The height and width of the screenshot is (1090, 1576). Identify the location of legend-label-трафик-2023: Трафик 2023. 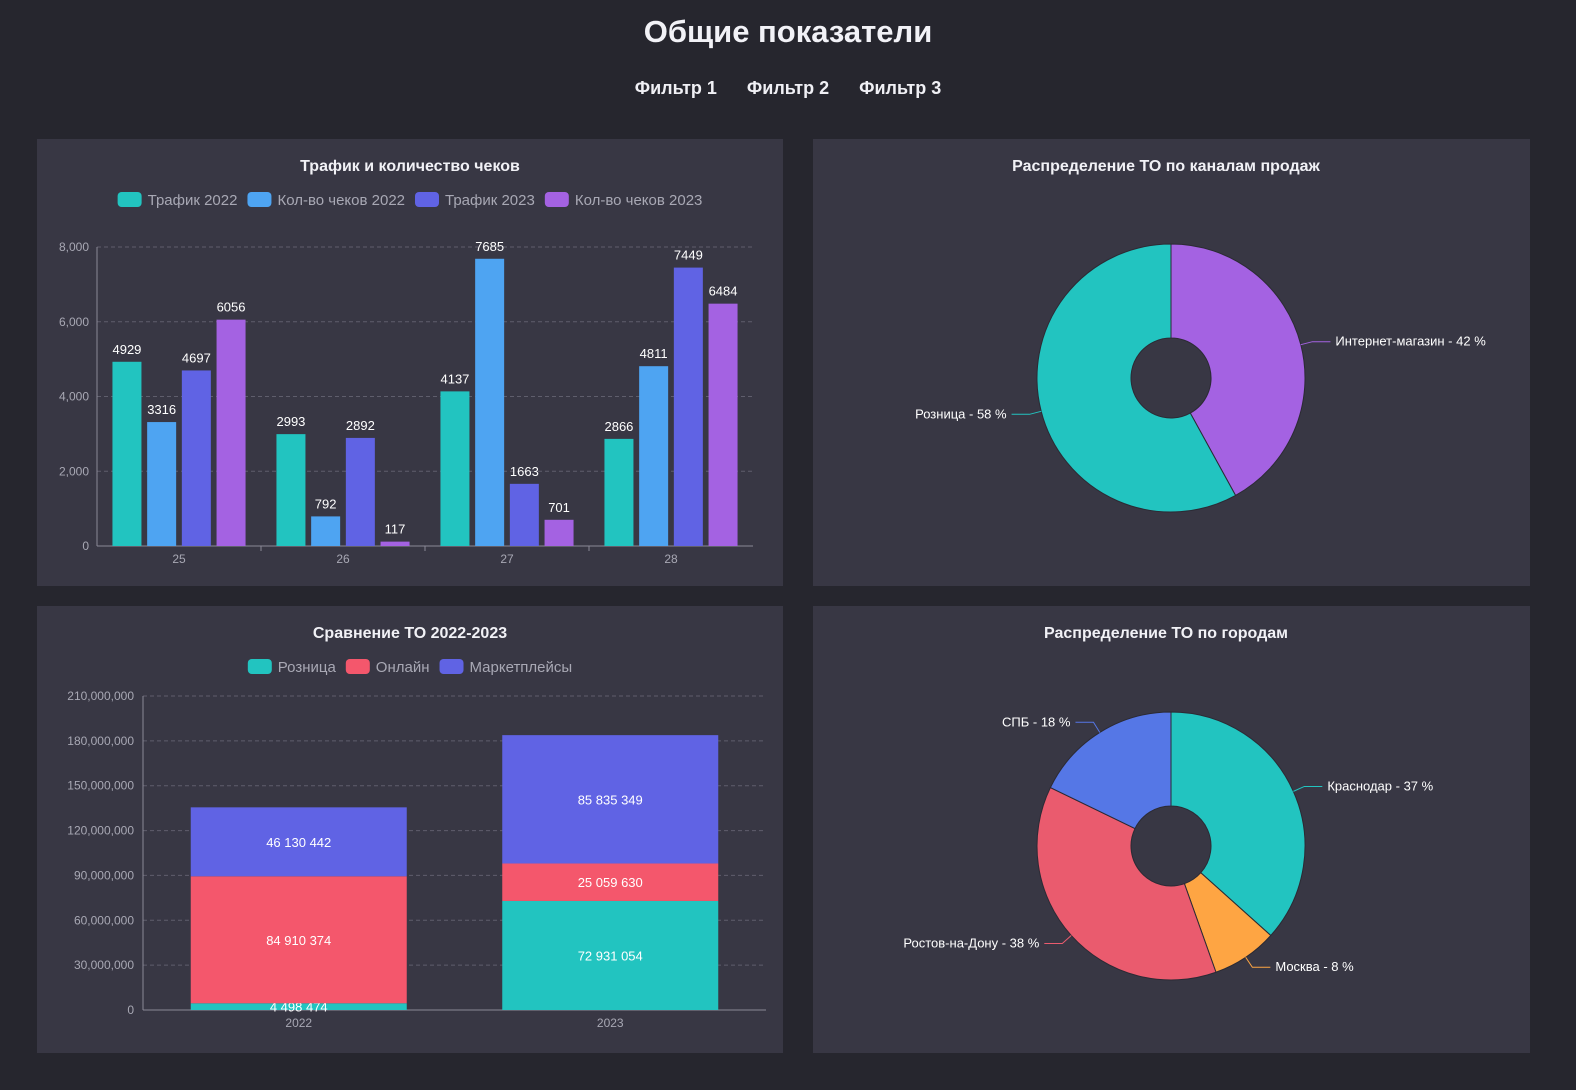
(490, 200).